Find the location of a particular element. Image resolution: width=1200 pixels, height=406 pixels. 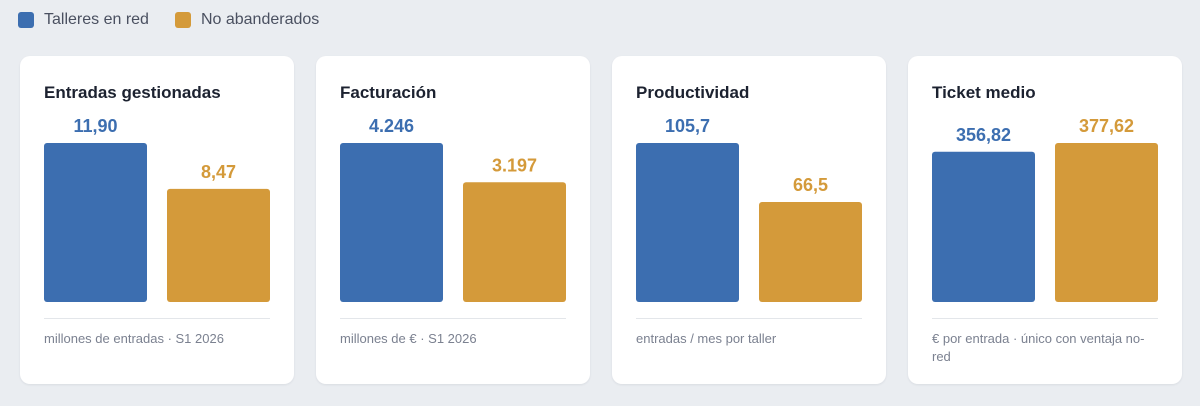

bar-chart: 356,82 377,62 is located at coordinates (1045, 209).